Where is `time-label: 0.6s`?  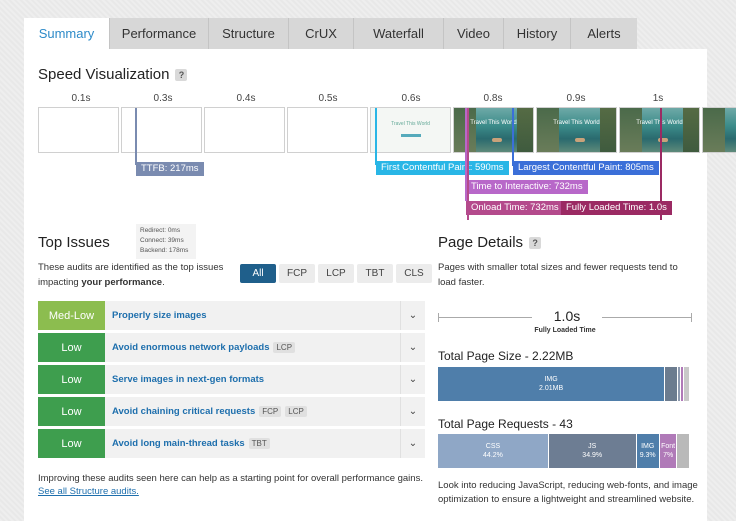
time-label: 0.6s is located at coordinates (411, 98).